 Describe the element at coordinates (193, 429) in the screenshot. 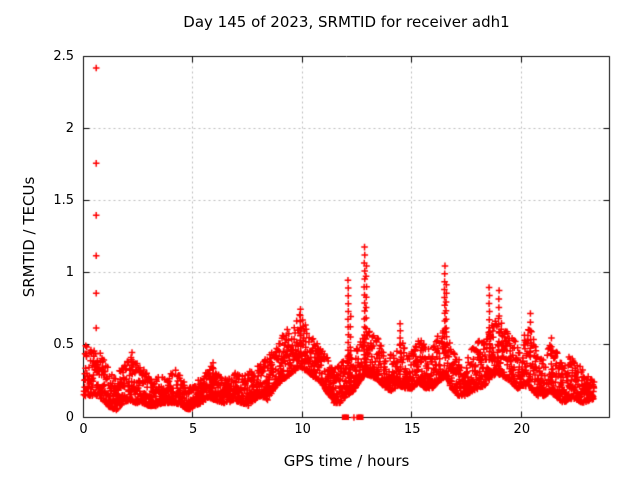

I see `x-tick-label: 5` at that location.